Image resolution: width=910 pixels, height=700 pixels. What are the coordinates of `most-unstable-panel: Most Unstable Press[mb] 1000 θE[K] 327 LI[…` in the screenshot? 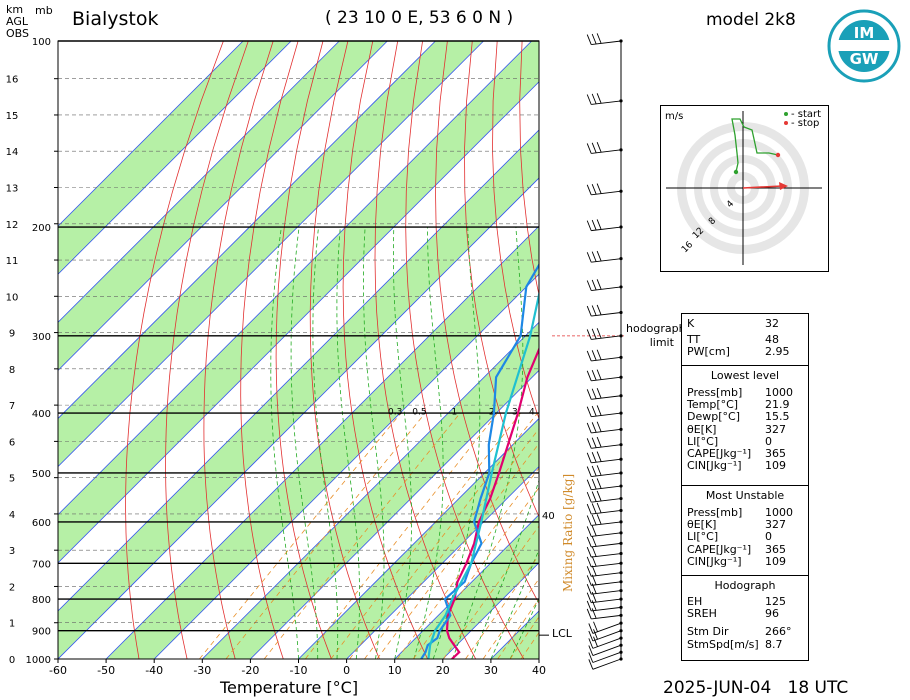 It's located at (745, 531).